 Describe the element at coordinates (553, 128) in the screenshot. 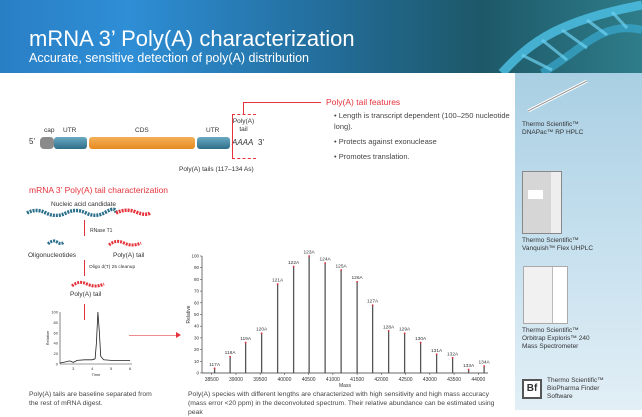

I see `product-dnapac: Thermo Scientific™ DNAPac™ RP HPLC` at that location.